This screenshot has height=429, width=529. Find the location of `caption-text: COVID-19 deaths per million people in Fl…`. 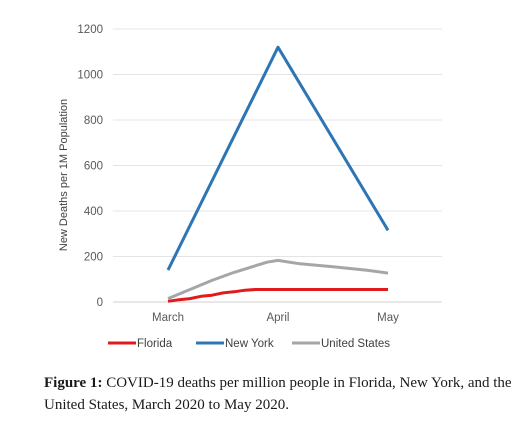

caption-text: COVID-19 deaths per million people in Fl… is located at coordinates (278, 394).